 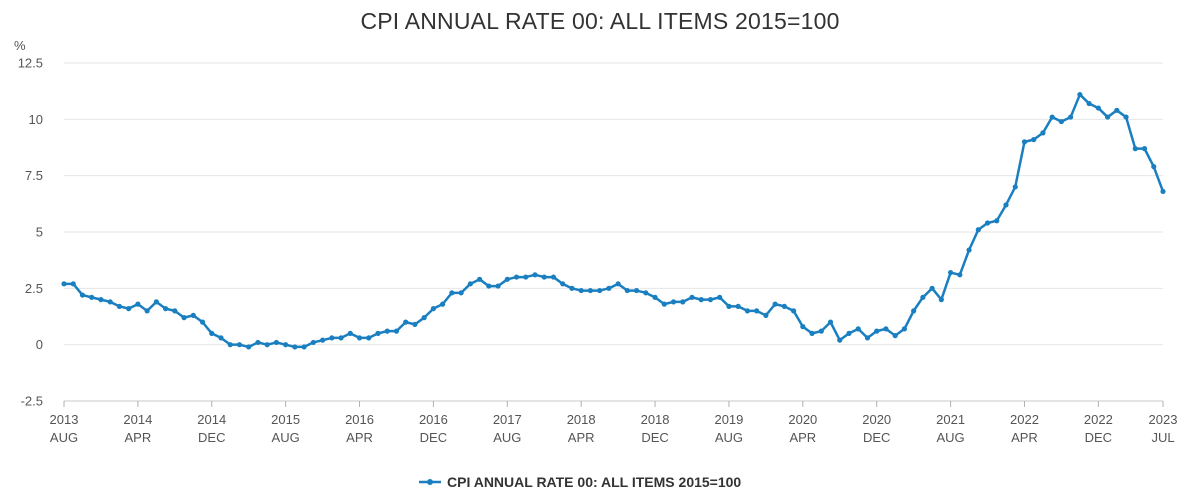 What do you see at coordinates (39, 232) in the screenshot?
I see `y-tick-label: 5` at bounding box center [39, 232].